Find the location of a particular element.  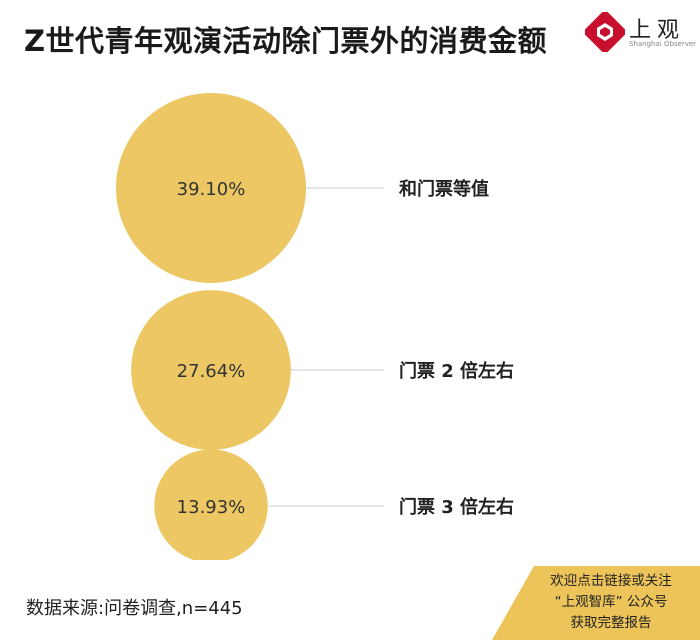

bubble-category-label: 门票 3 倍左右 is located at coordinates (456, 507).